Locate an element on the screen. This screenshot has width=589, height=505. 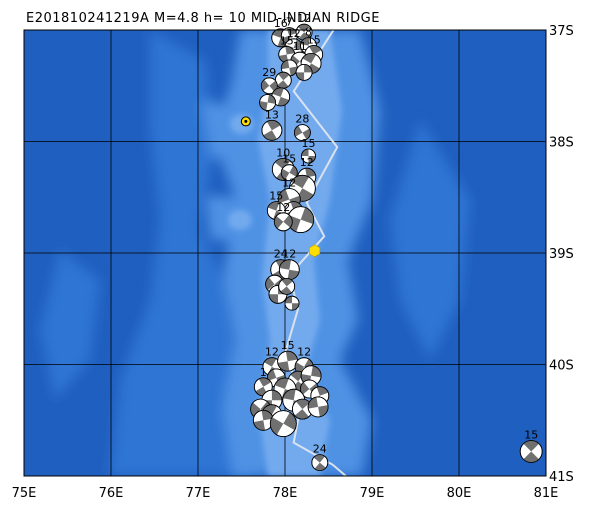
focal-mechanism: 29 is located at coordinates (269, 80).